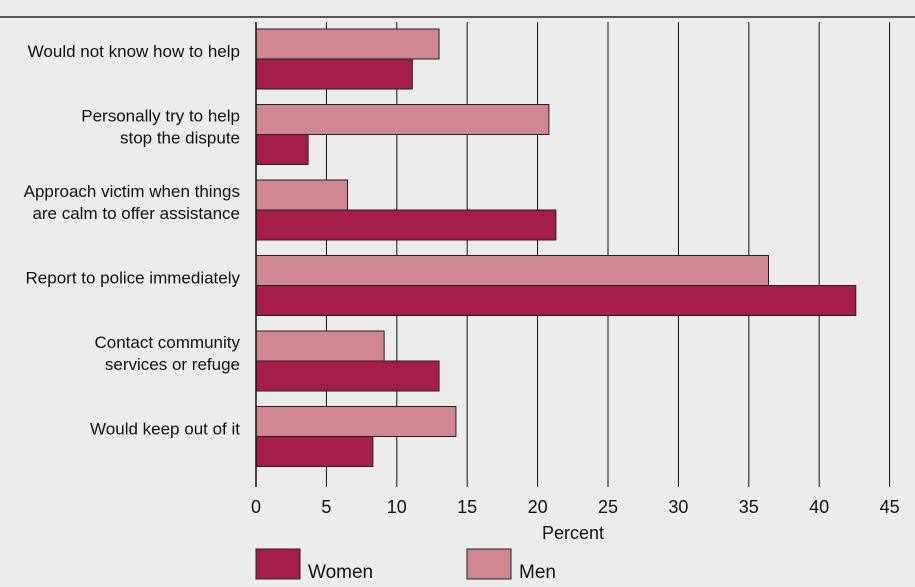 The image size is (915, 587). Describe the element at coordinates (326, 507) in the screenshot. I see `x-tick-label: 5` at that location.